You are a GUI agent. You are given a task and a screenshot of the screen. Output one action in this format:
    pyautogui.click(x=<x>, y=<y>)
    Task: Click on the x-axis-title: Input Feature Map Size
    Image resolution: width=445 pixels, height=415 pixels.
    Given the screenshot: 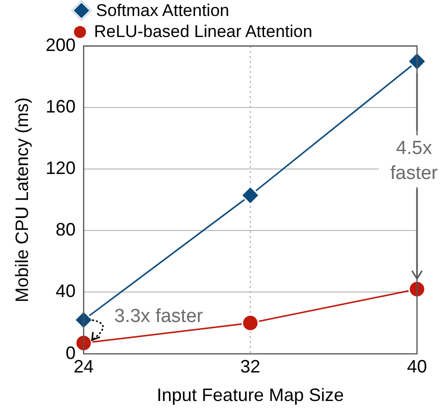 What is the action you would take?
    pyautogui.click(x=250, y=395)
    